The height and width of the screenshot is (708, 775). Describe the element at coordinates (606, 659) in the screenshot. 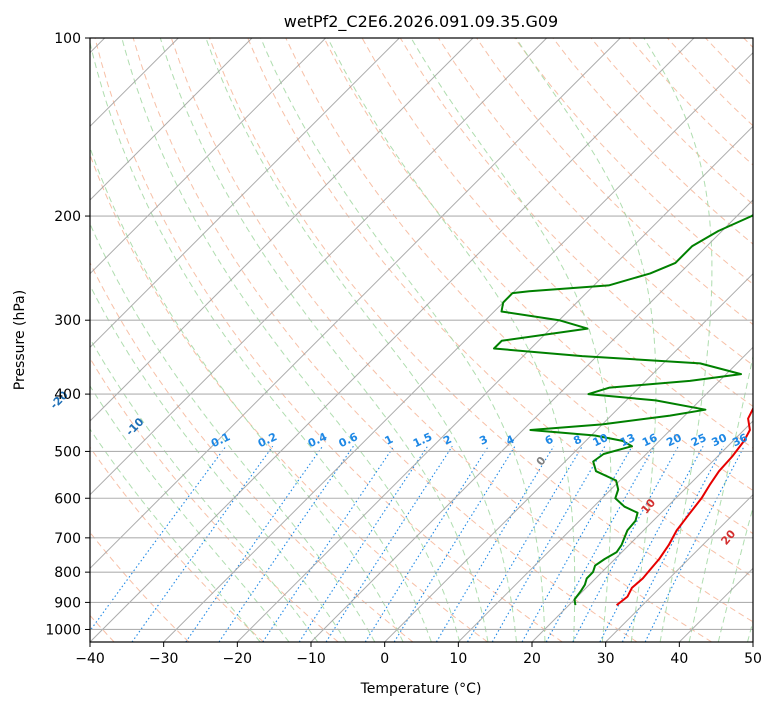

I see `x-tick-label: 30` at that location.